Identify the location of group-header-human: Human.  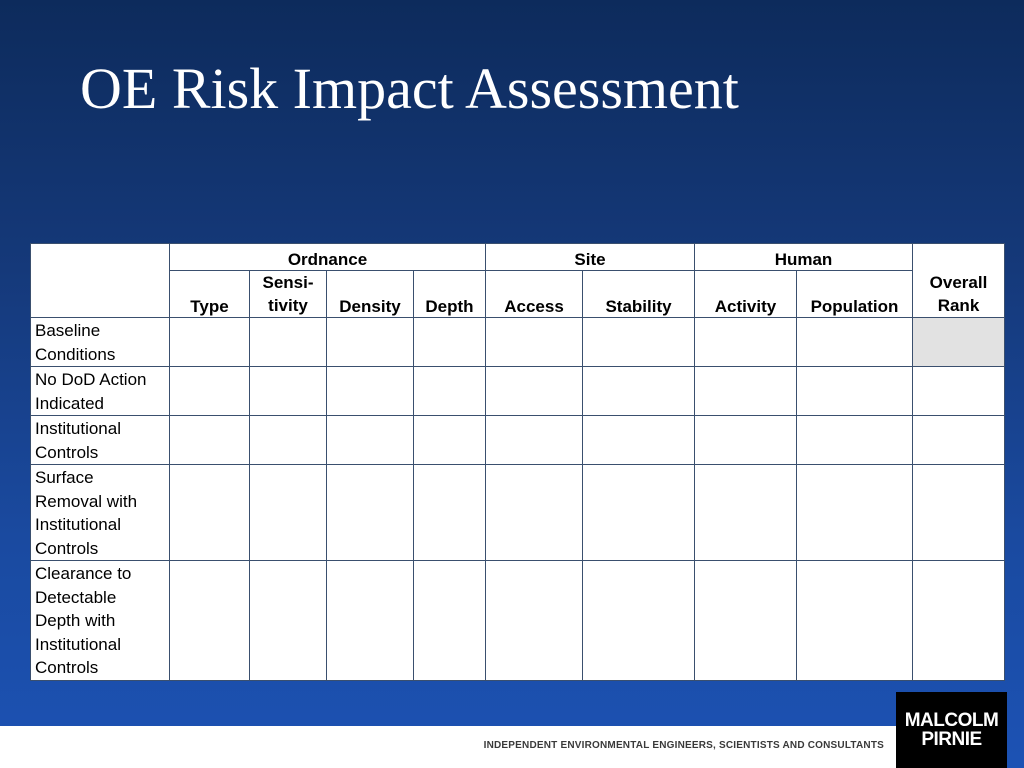
(803, 259).